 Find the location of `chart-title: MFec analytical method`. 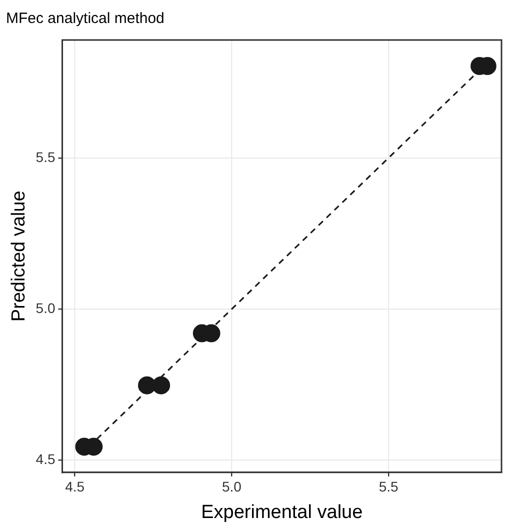

chart-title: MFec analytical method is located at coordinates (85, 19).